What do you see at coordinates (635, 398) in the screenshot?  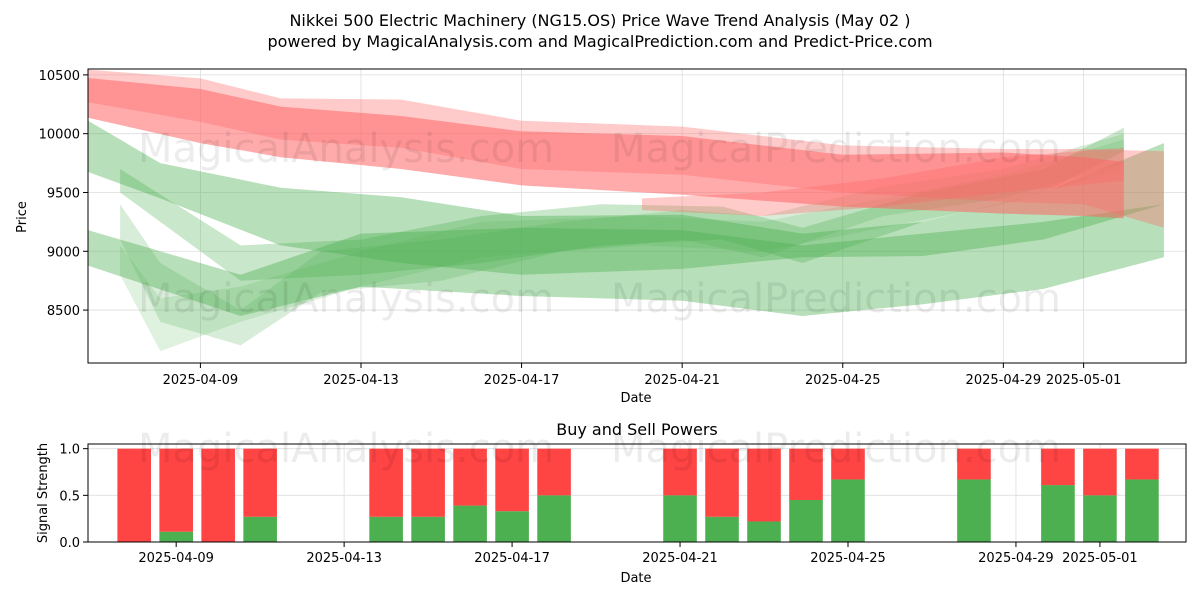 I see `price-x-axis-label: Date` at bounding box center [635, 398].